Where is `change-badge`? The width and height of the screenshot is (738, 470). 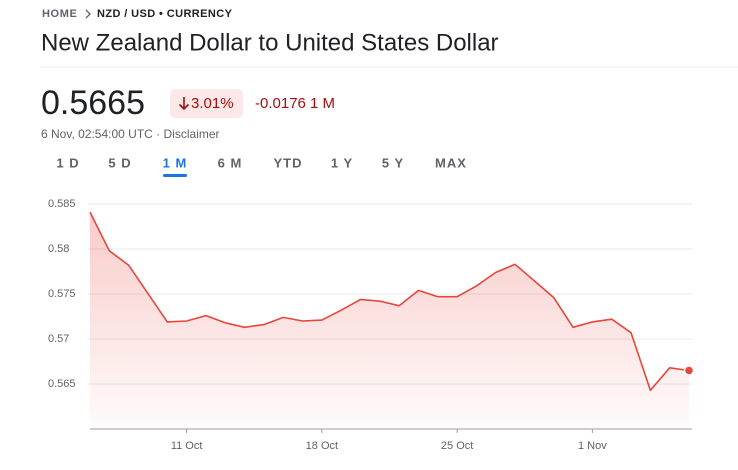 change-badge is located at coordinates (206, 103).